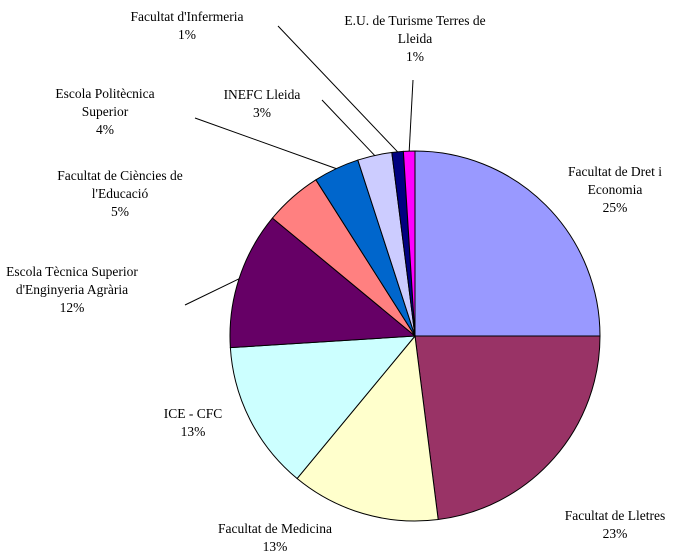 This screenshot has width=681, height=558. What do you see at coordinates (193, 413) in the screenshot?
I see `category-label: ICE - CFC` at bounding box center [193, 413].